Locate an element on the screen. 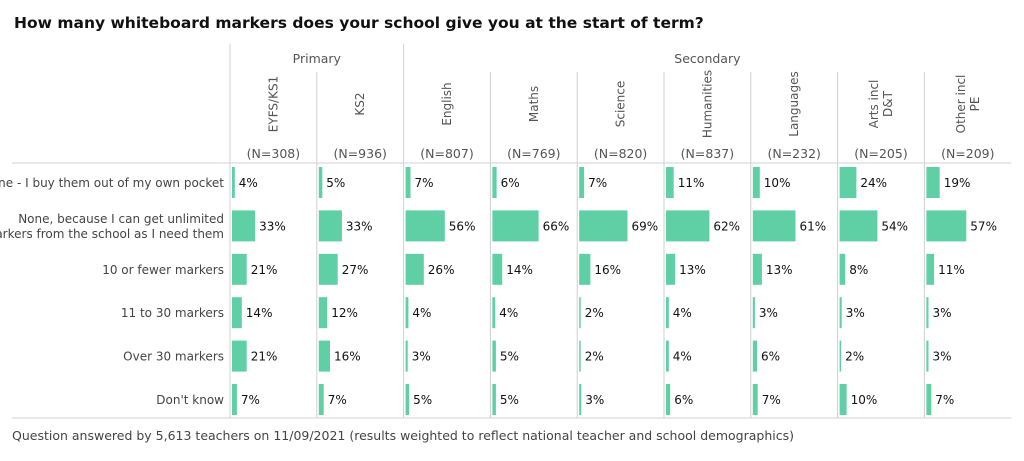  row-label: None - I buy them out of my own pocket is located at coordinates (112, 183).